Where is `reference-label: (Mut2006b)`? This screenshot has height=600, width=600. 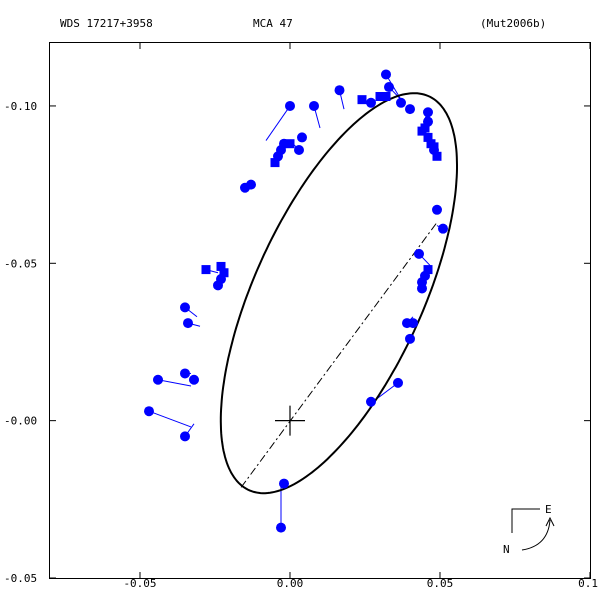
reference-label: (Mut2006b) is located at coordinates (513, 23).